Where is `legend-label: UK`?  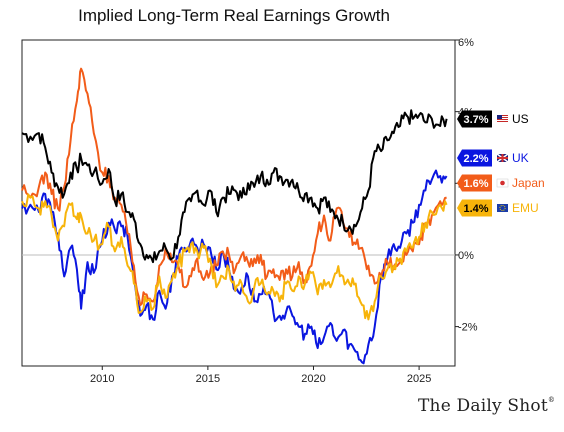 legend-label: UK is located at coordinates (520, 158).